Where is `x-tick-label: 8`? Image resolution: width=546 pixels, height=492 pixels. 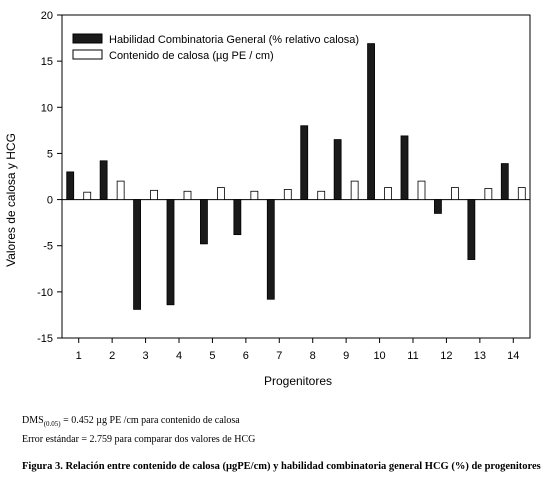 x-tick-label: 8 is located at coordinates (313, 356).